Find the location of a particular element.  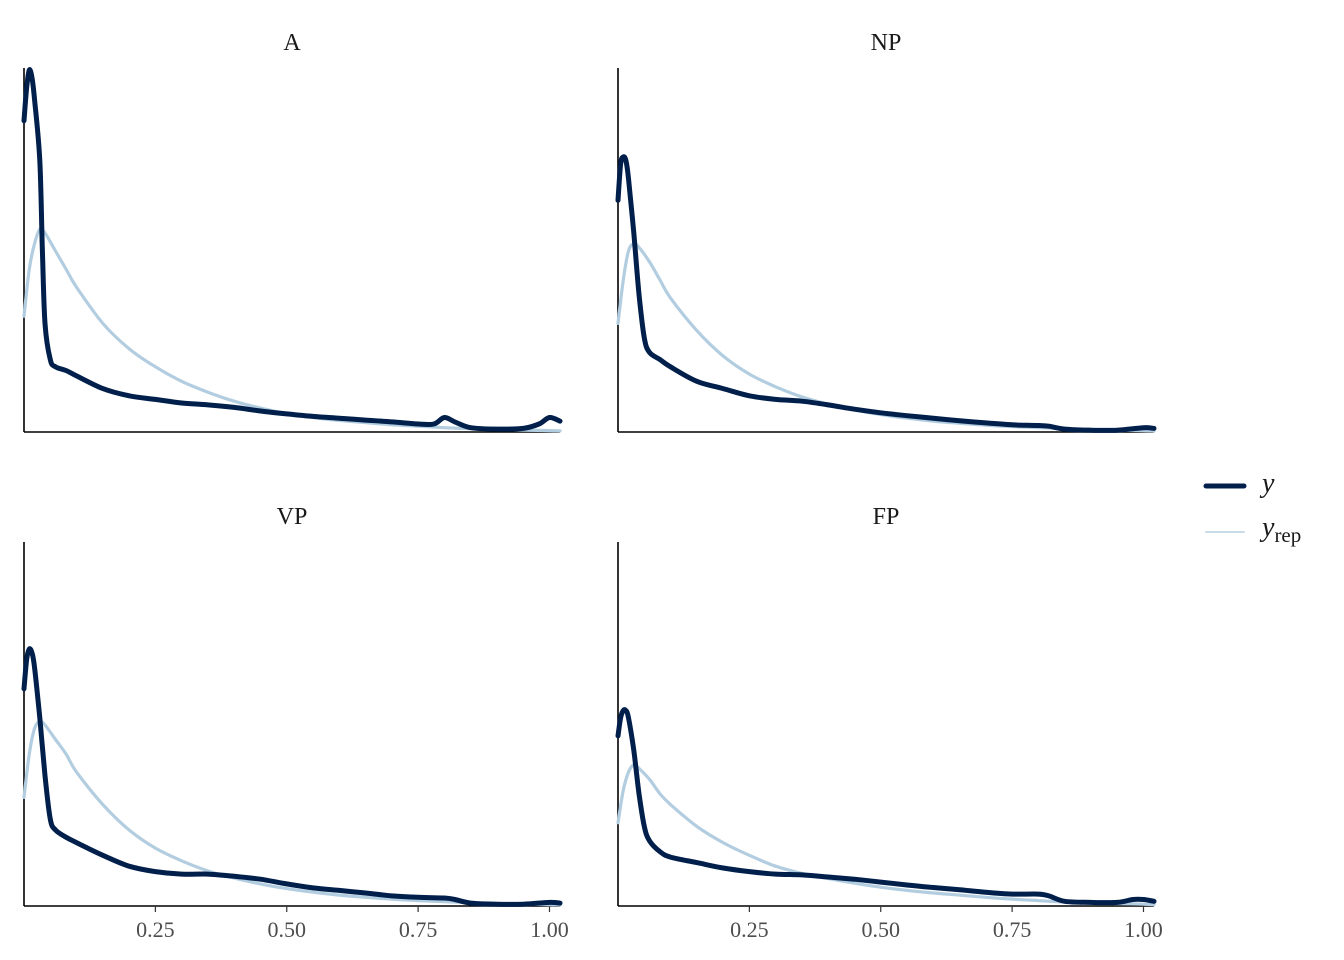

yrep-density-line-vp is located at coordinates (292, 813).